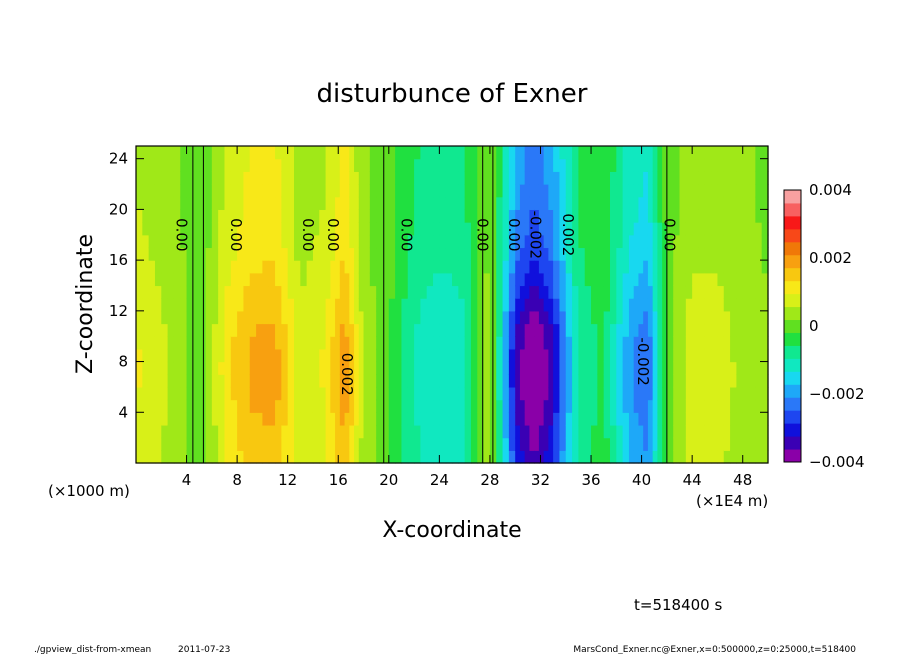 The width and height of the screenshot is (904, 654). Describe the element at coordinates (347, 374) in the screenshot. I see `contour-label: 0.002` at that location.